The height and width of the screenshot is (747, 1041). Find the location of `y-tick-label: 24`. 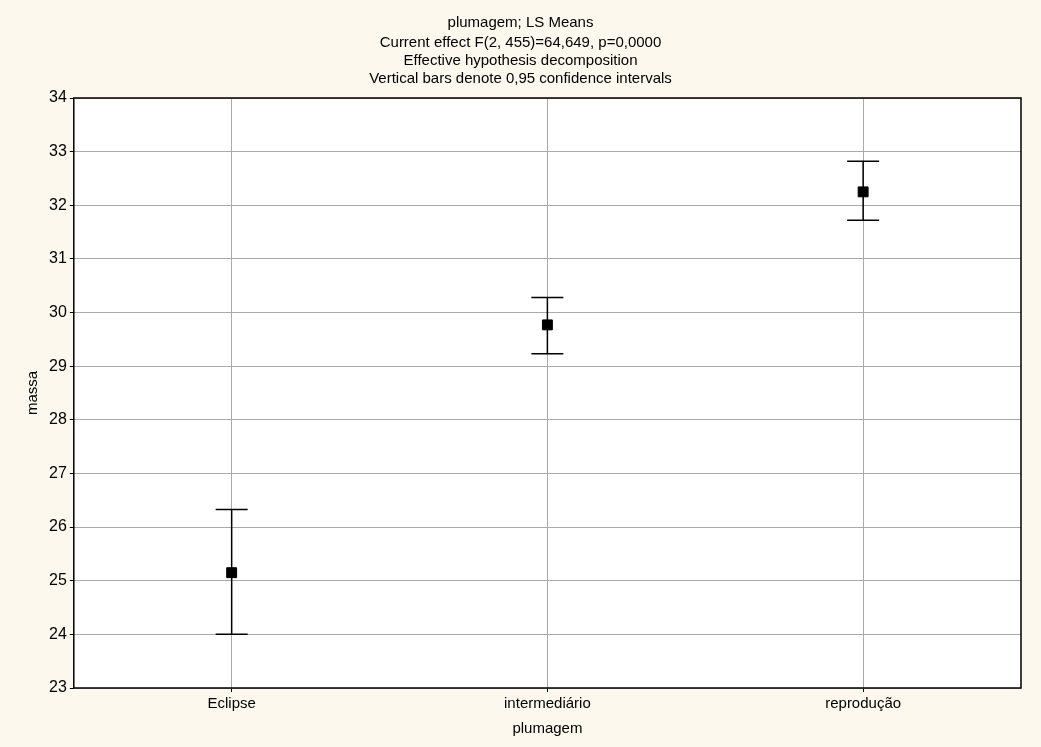

y-tick-label: 24 is located at coordinates (58, 633).